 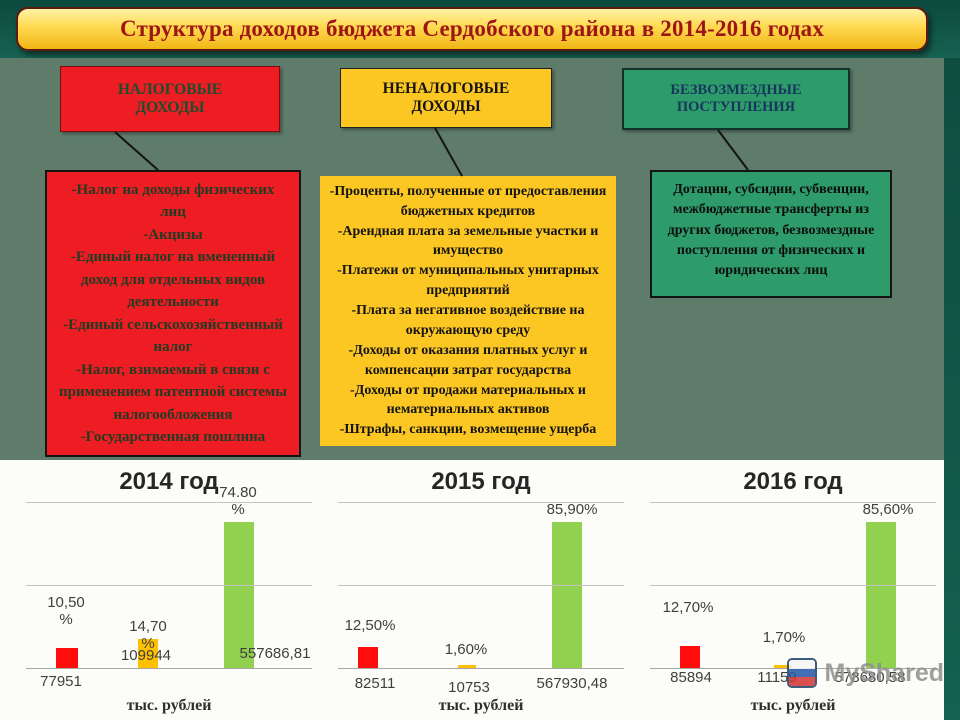 What do you see at coordinates (375, 683) in the screenshot?
I see `value-label: 82511` at bounding box center [375, 683].